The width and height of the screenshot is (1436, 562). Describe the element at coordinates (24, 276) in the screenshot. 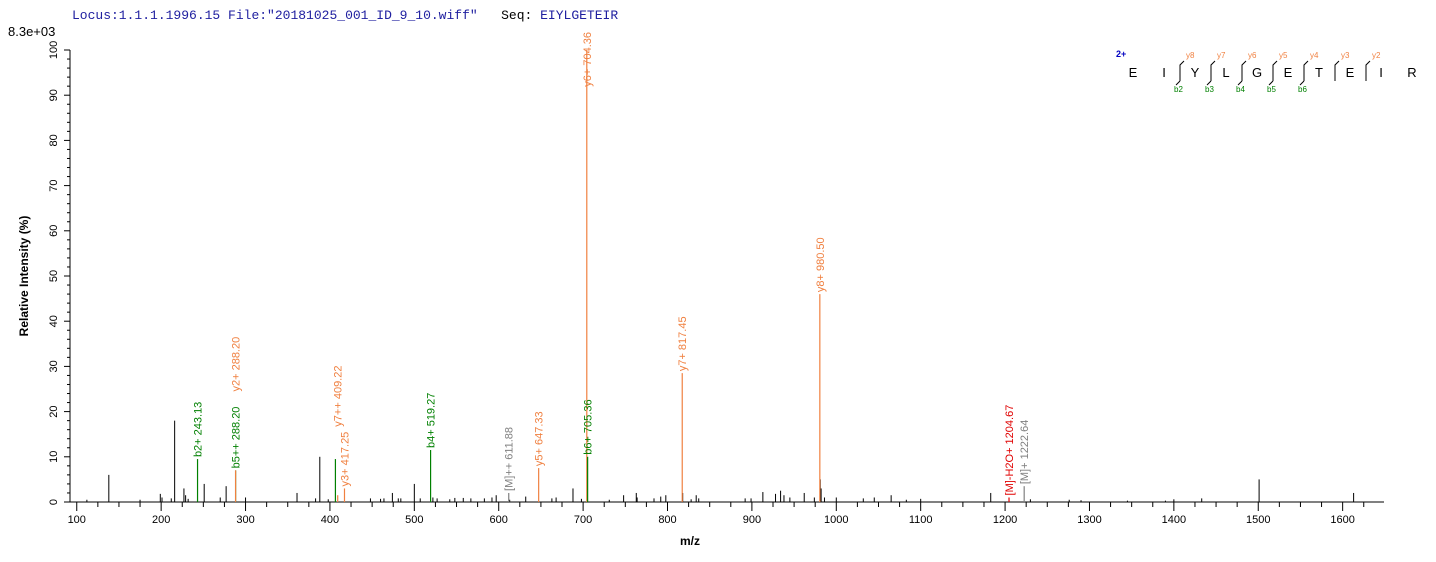

I see `y-axis-label: Relative Intensity (%)` at that location.